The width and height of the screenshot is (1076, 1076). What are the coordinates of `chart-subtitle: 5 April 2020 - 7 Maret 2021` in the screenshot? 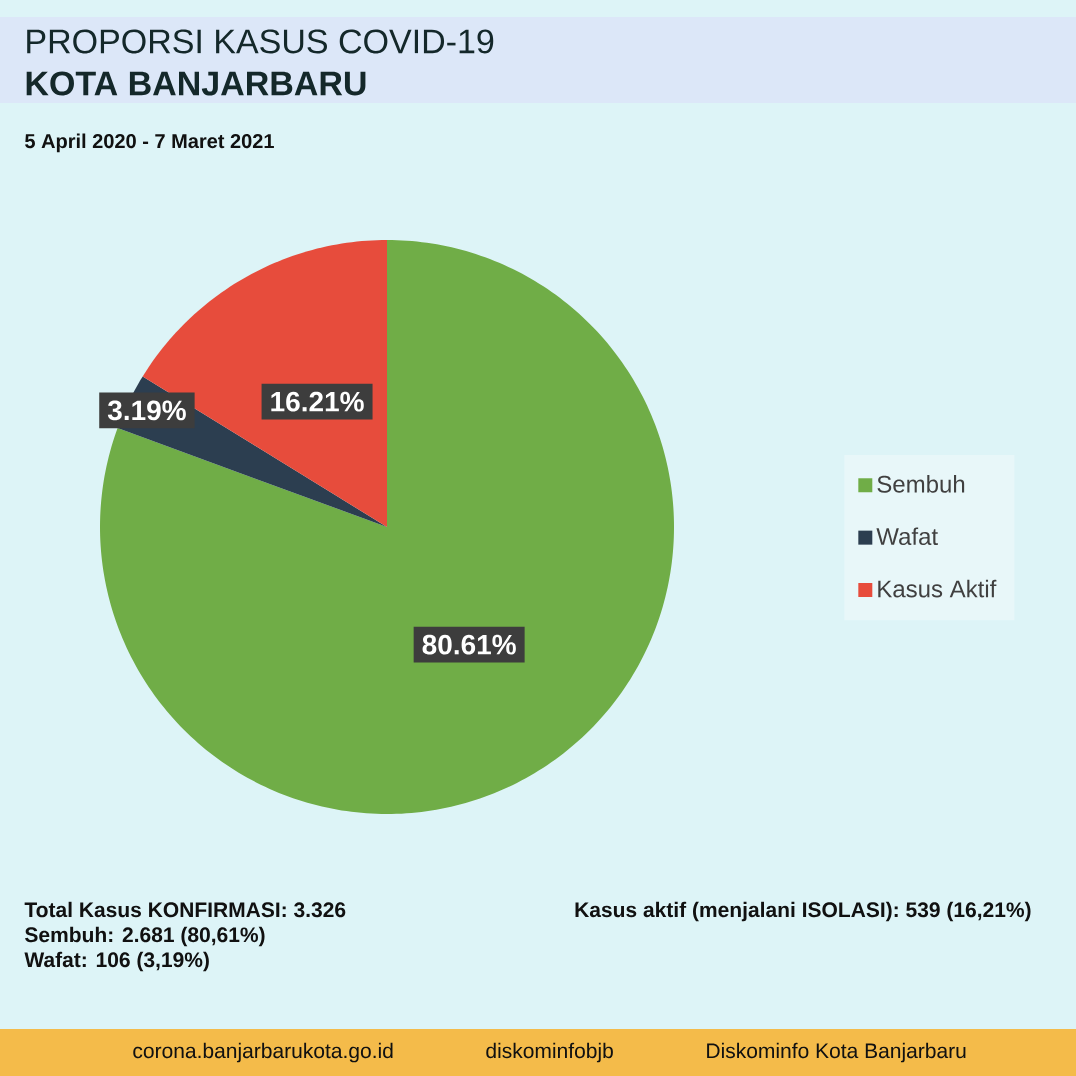 It's located at (149, 143).